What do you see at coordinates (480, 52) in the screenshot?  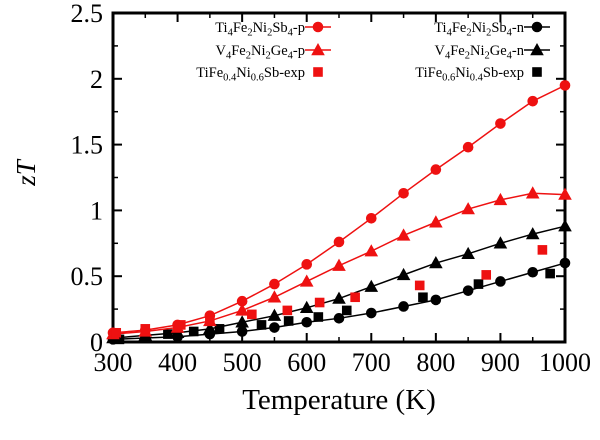 I see `v4fe2ni2ge4-n-legend-label: V4Fe2Ni2Ge4-n` at bounding box center [480, 52].